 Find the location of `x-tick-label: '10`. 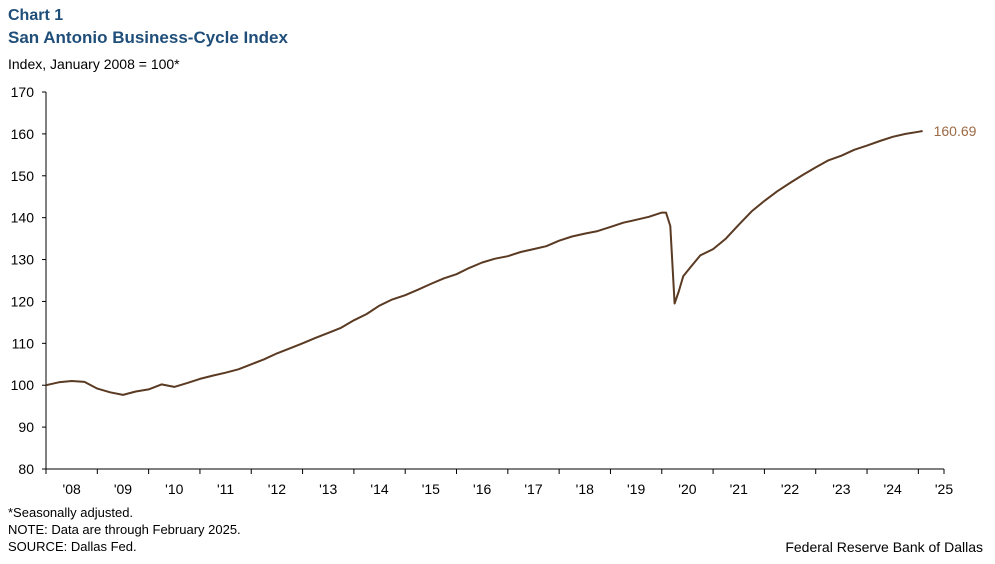

x-tick-label: '10 is located at coordinates (174, 489).